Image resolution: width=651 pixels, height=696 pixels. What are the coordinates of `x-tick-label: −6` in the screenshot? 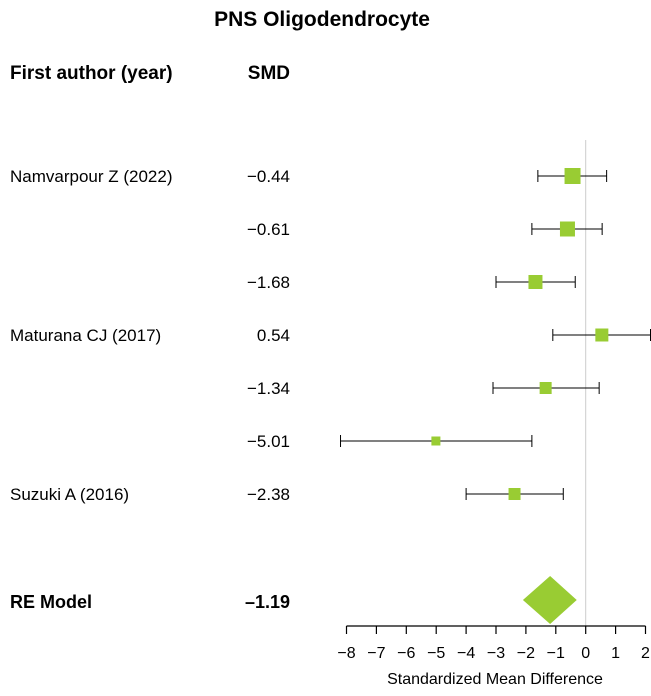 It's located at (406, 653).